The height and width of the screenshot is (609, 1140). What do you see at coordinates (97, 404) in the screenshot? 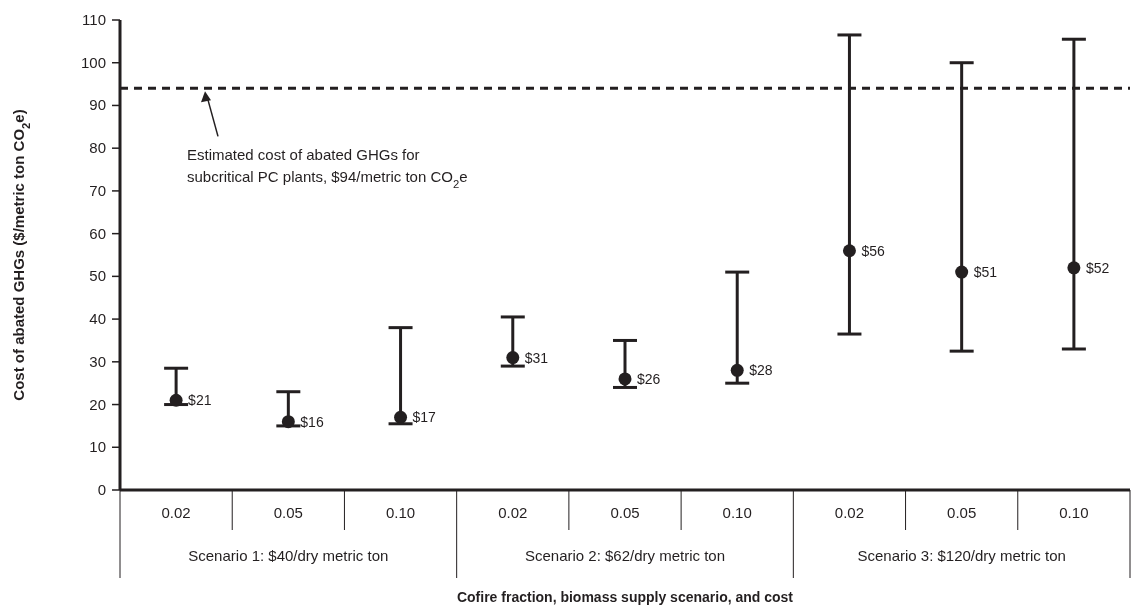
I see `y-tick-label: 20` at bounding box center [97, 404].